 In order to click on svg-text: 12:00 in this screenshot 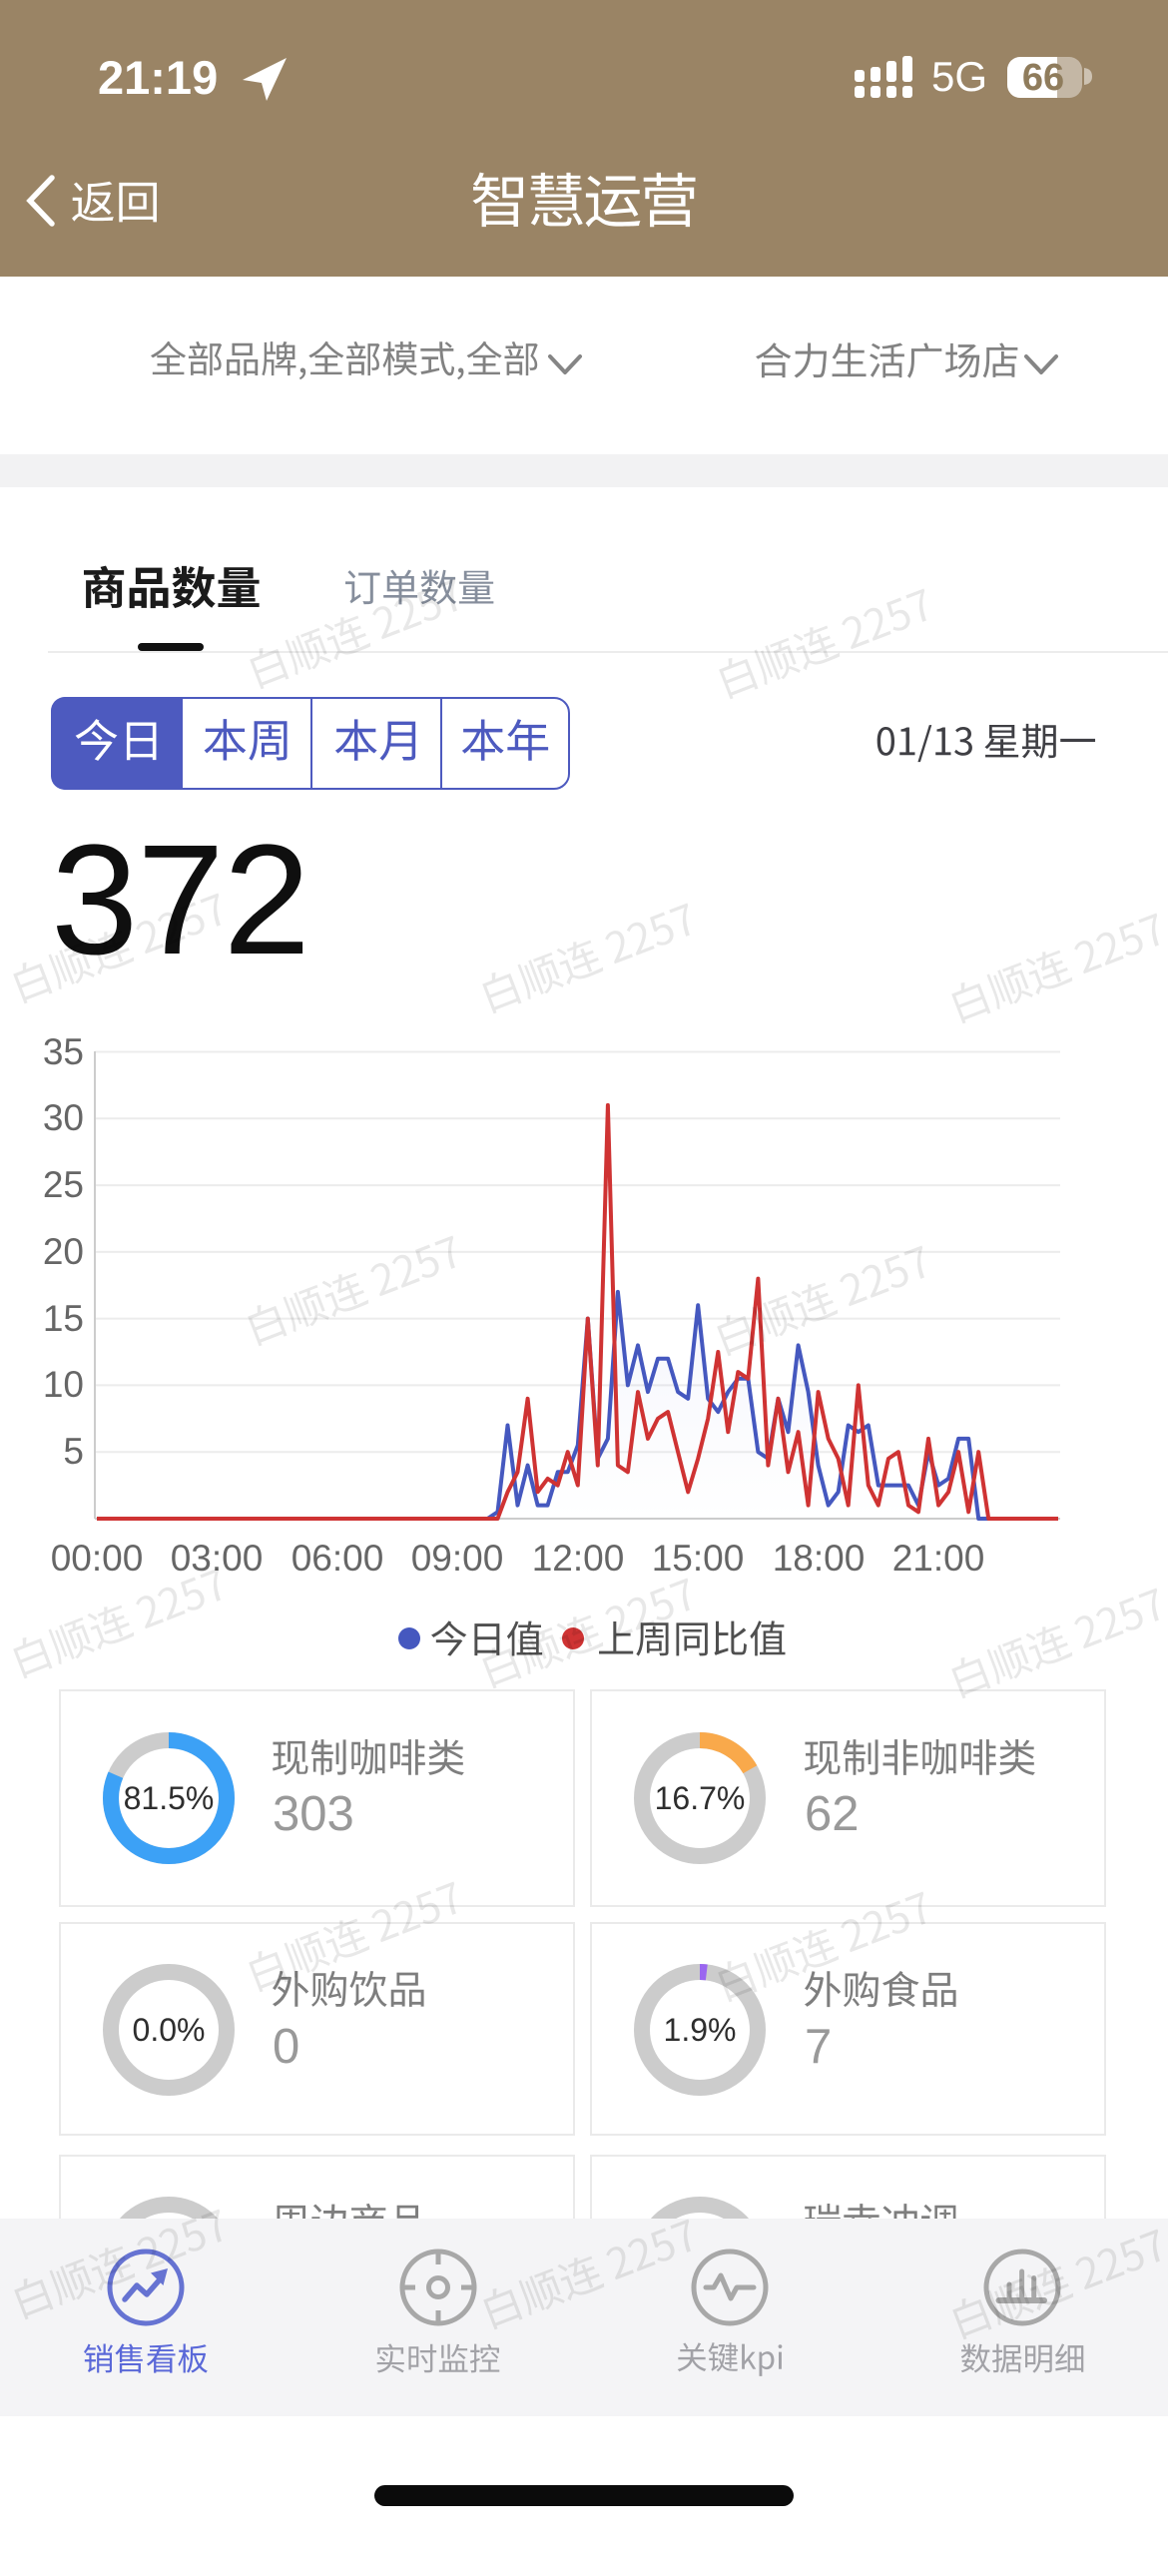, I will do `click(578, 1558)`.